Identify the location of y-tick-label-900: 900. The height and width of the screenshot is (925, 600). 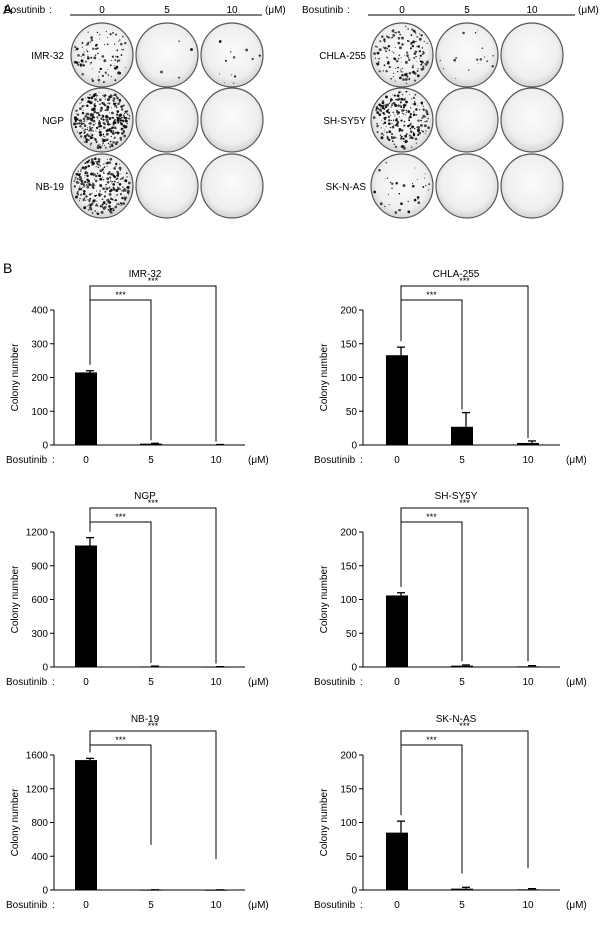
(39, 566).